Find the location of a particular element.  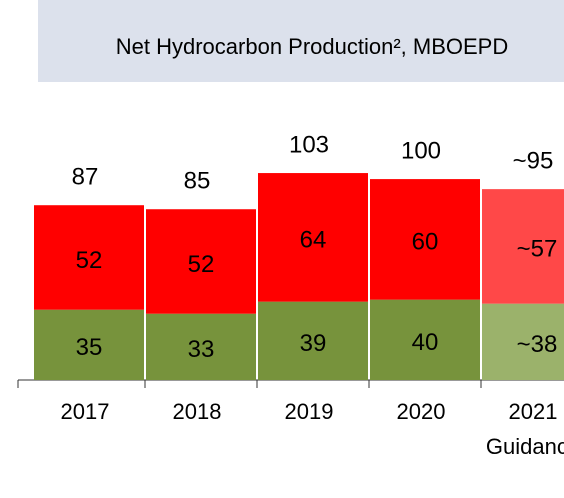

category-annotation: Guidance is located at coordinates (525, 446).